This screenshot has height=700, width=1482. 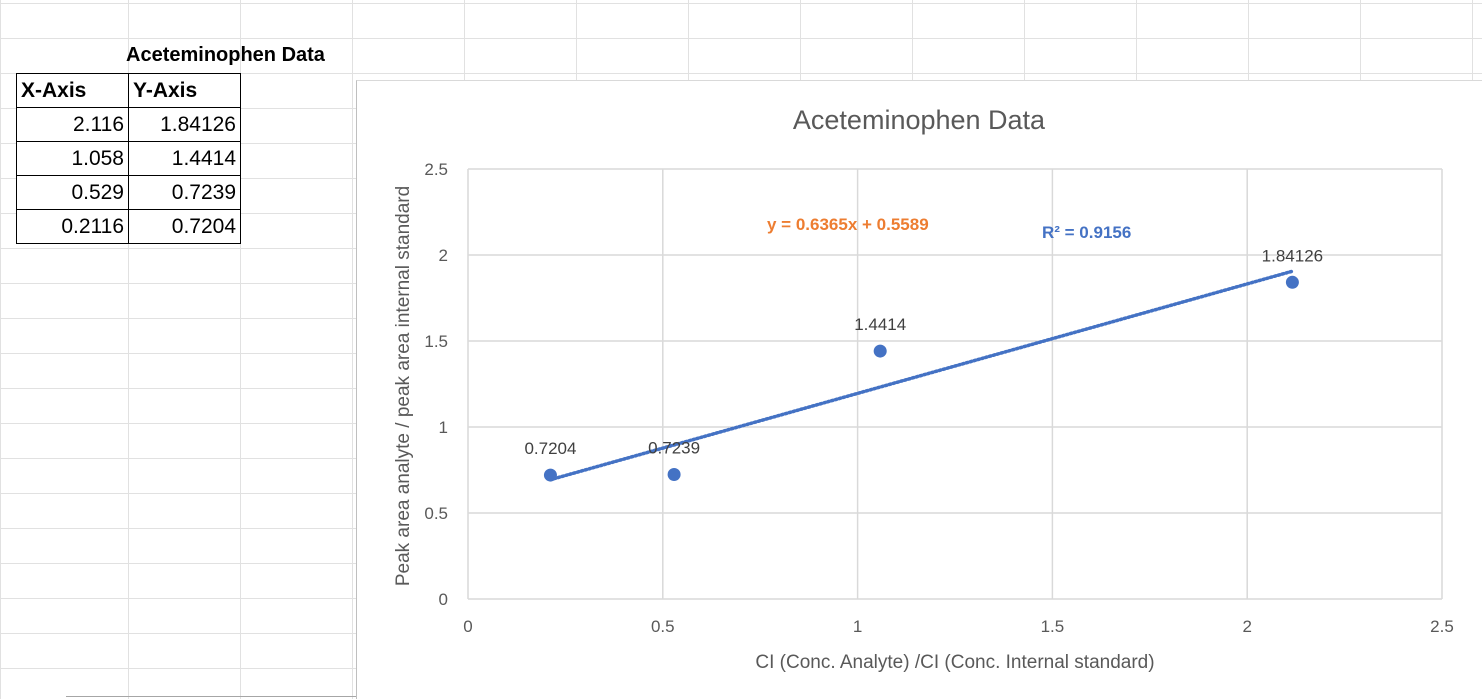 What do you see at coordinates (72, 124) in the screenshot?
I see `table-cell: 2.116` at bounding box center [72, 124].